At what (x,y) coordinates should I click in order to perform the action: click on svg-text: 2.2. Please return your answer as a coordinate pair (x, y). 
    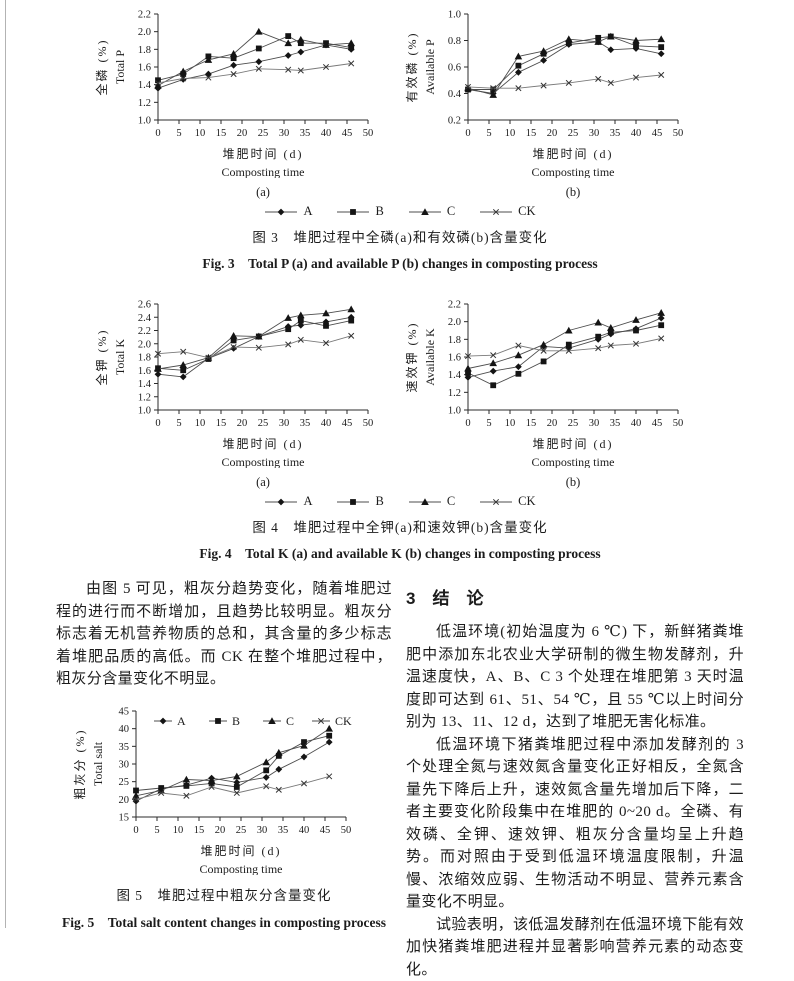
    Looking at the image, I should click on (144, 331).